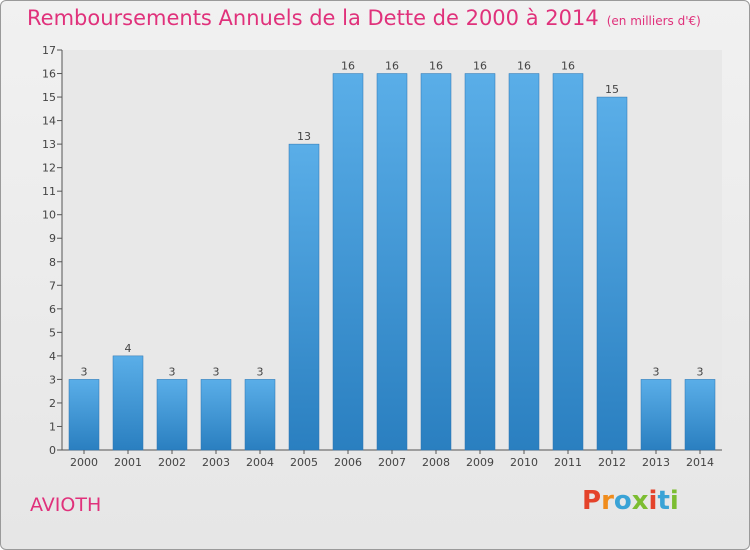 This screenshot has width=750, height=550. Describe the element at coordinates (49, 97) in the screenshot. I see `y-tick-label: 15` at that location.